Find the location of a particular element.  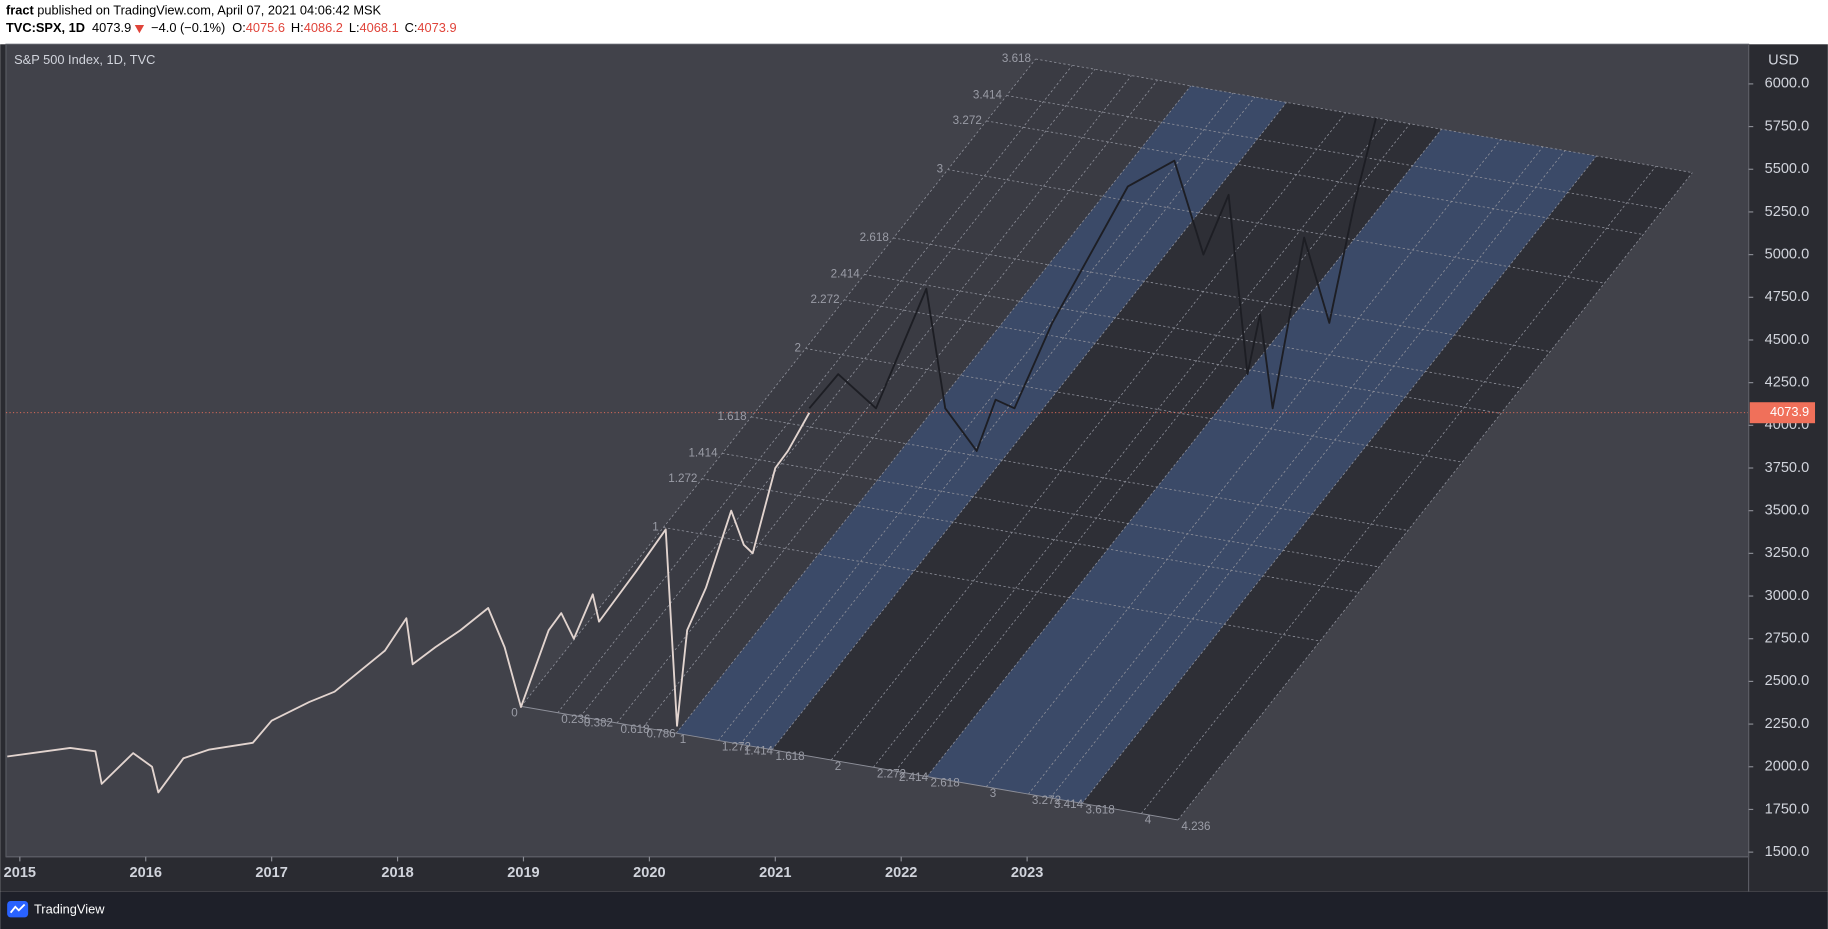

y-tick-label: 5000.0 is located at coordinates (1787, 254).